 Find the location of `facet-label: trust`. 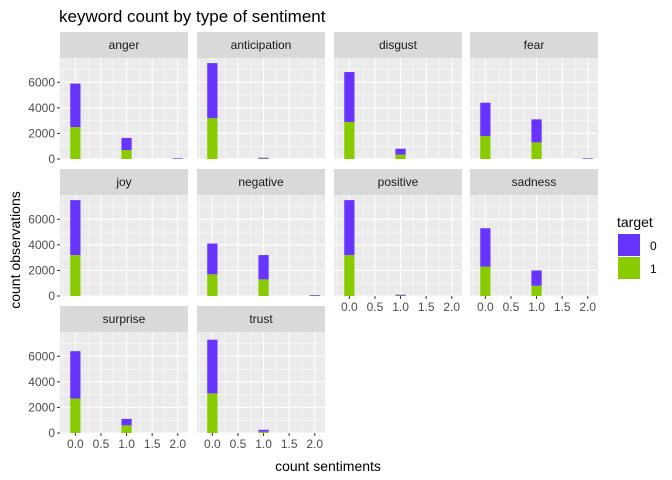

facet-label: trust is located at coordinates (261, 319).